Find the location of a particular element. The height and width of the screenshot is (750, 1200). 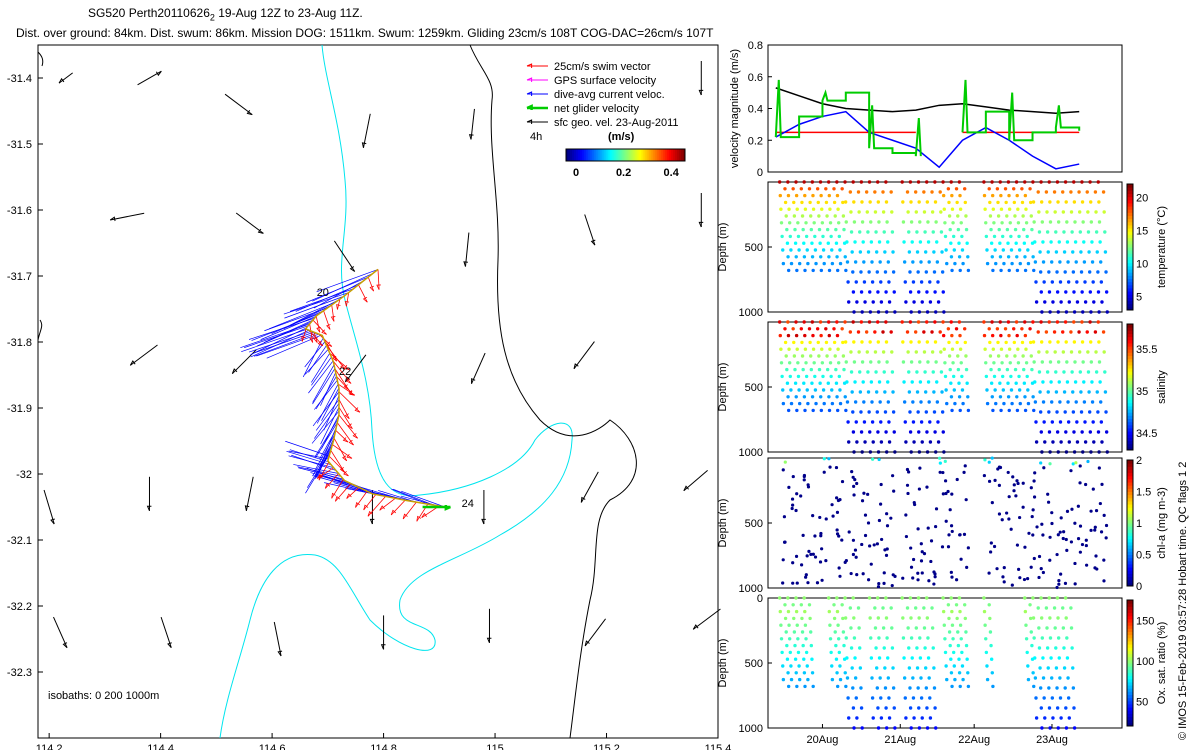

sfc-vector-25-head is located at coordinates (169, 645).